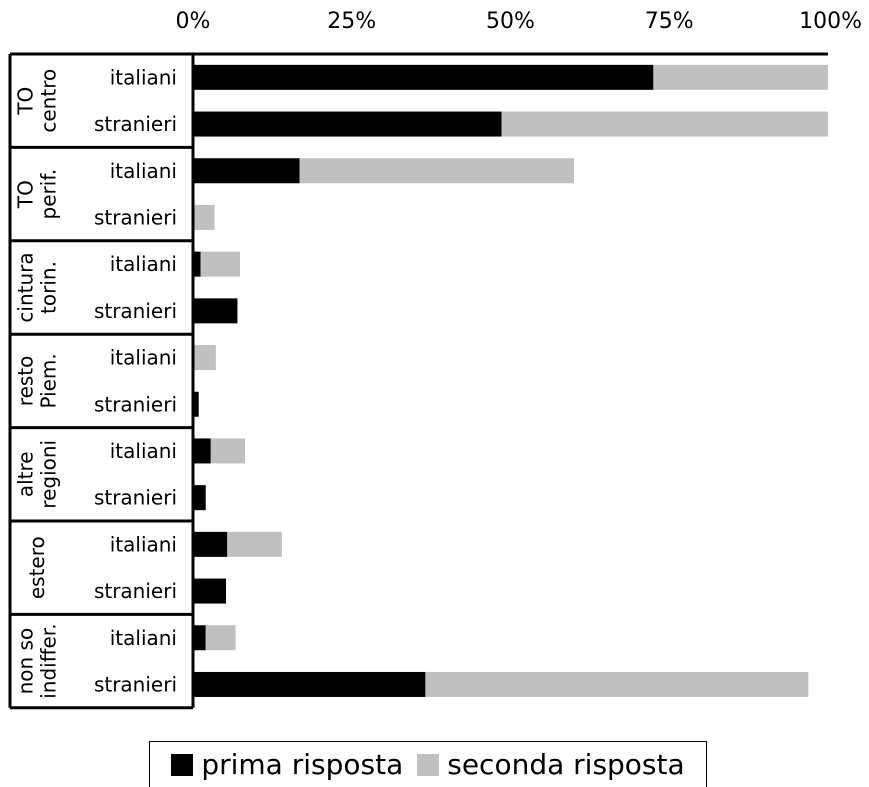 This screenshot has width=869, height=787. What do you see at coordinates (37, 287) in the screenshot?
I see `group-label: cinturatorin.` at bounding box center [37, 287].